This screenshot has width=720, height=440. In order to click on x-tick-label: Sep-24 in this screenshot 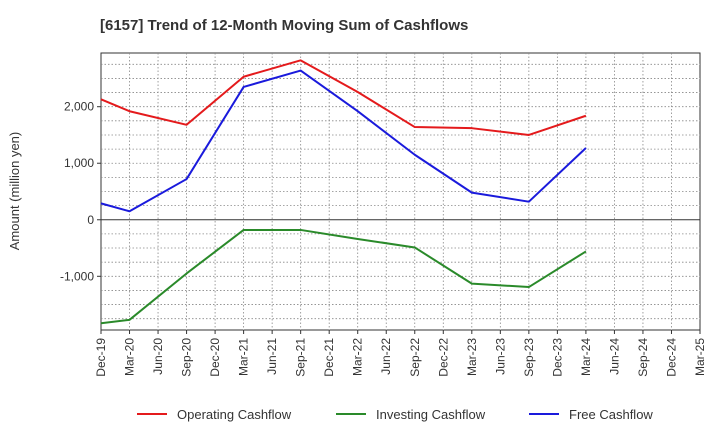, I will do `click(643, 357)`.